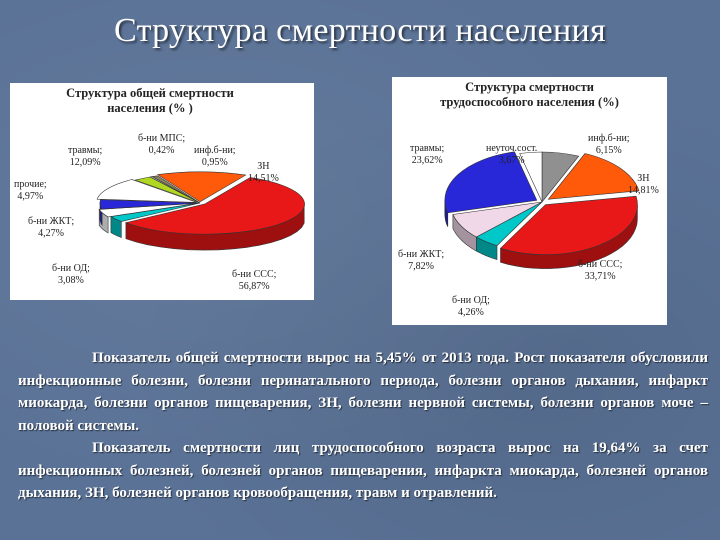 The width and height of the screenshot is (720, 540). I want to click on slice-label-zhkt: б-ни ЖКТ; 7,82%, so click(421, 260).